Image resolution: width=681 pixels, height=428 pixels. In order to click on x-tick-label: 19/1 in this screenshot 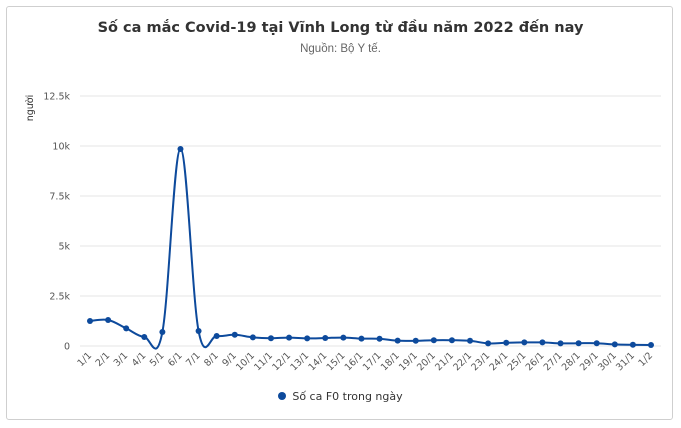, I will do `click(408, 361)`.